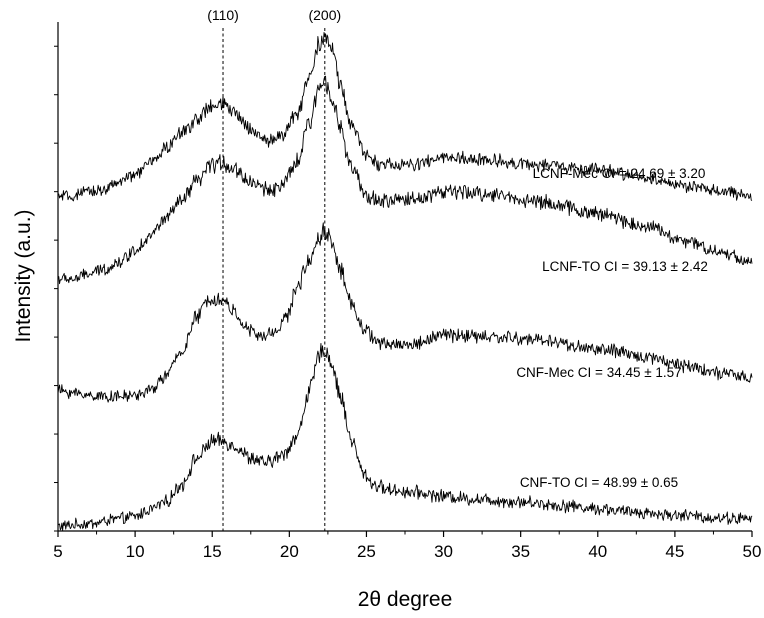 The height and width of the screenshot is (618, 764). I want to click on reference-label: (110), so click(223, 15).